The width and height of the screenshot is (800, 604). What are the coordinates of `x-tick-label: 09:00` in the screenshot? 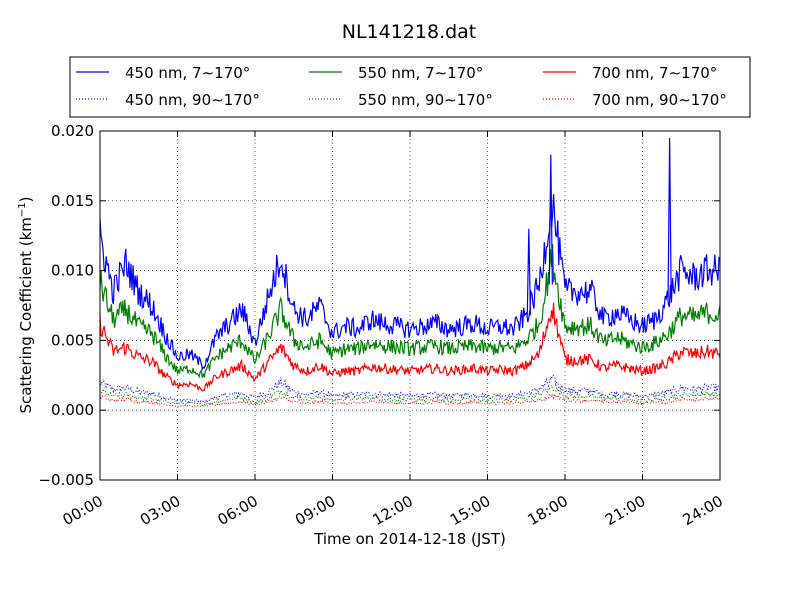 It's located at (315, 510).